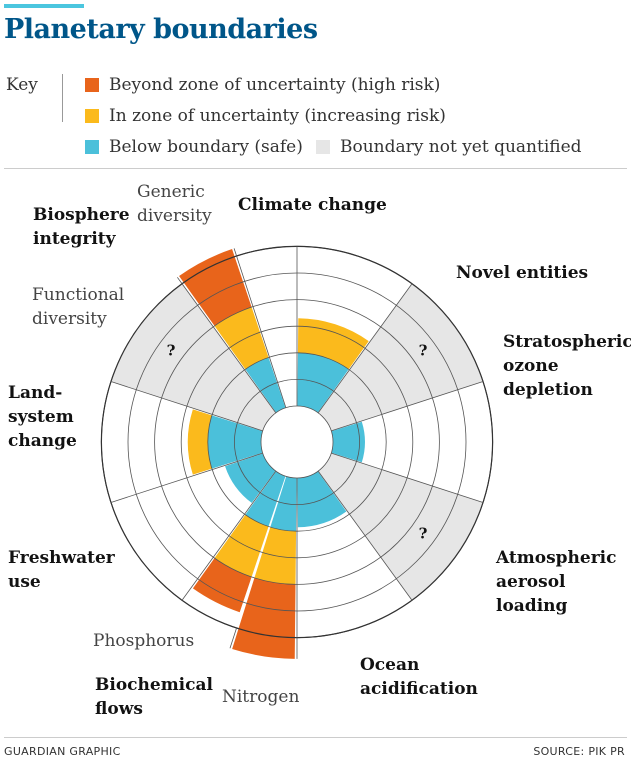  Describe the element at coordinates (62, 751) in the screenshot. I see `footer-credit: GUARDIAN GRAPHIC` at that location.